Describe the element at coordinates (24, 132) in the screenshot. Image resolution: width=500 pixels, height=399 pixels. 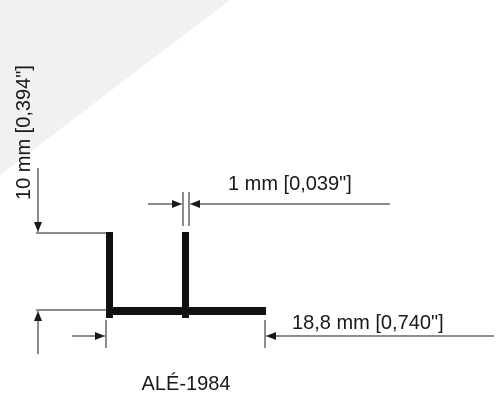
I see `height-dimension-label: 10 mm [0,394"]` at that location.